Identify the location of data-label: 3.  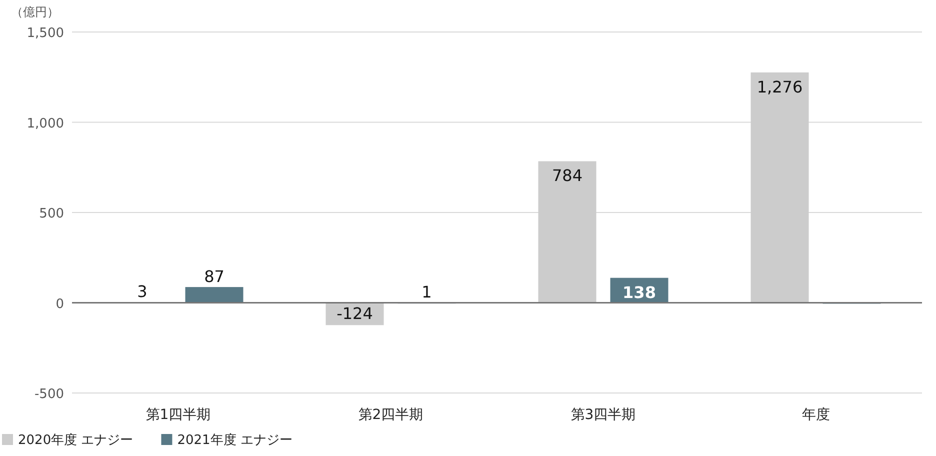
(142, 292).